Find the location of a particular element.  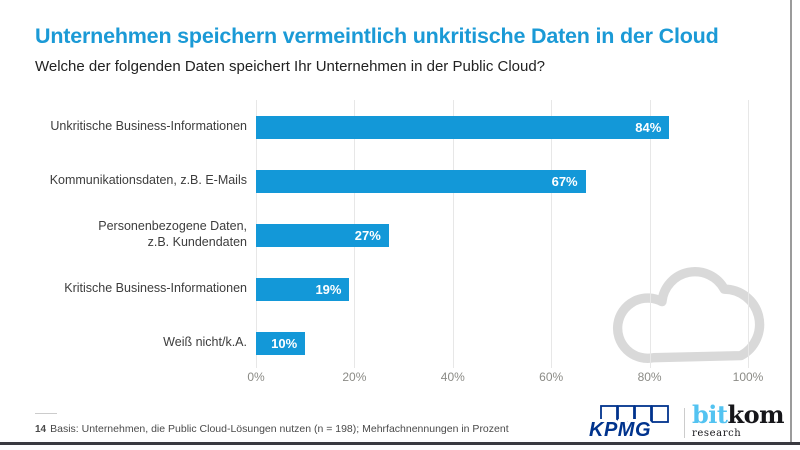

bar-value-label: 19% is located at coordinates (328, 289).